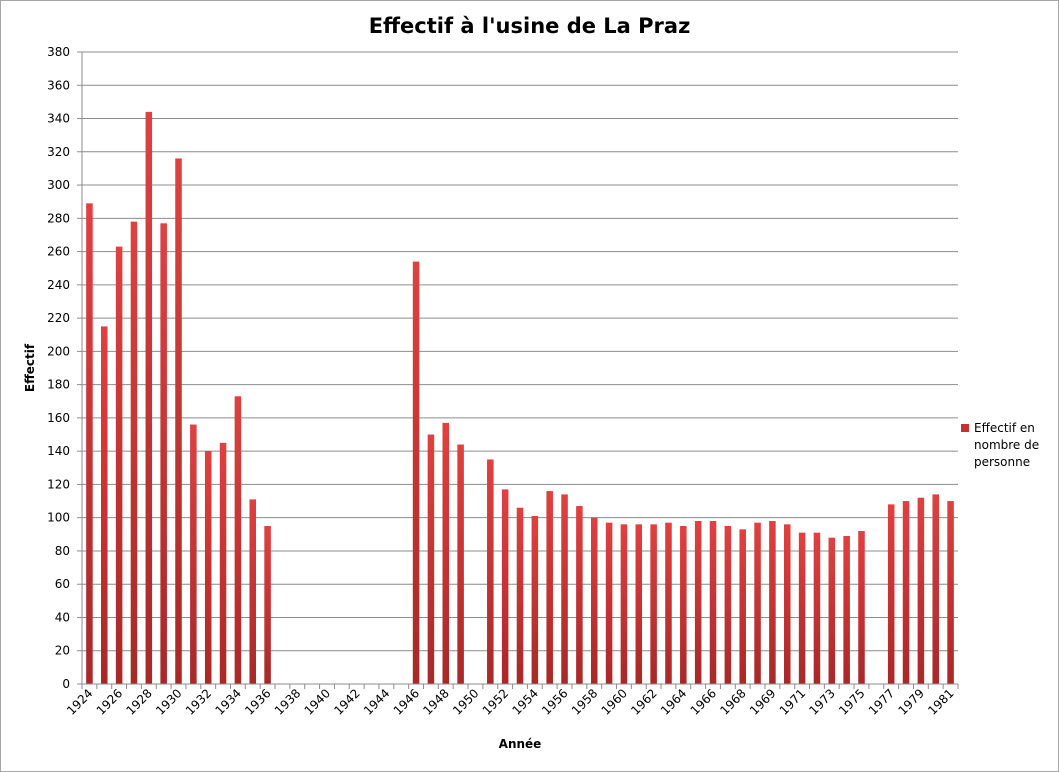  Describe the element at coordinates (58, 52) in the screenshot. I see `y-tick-label: 380` at that location.